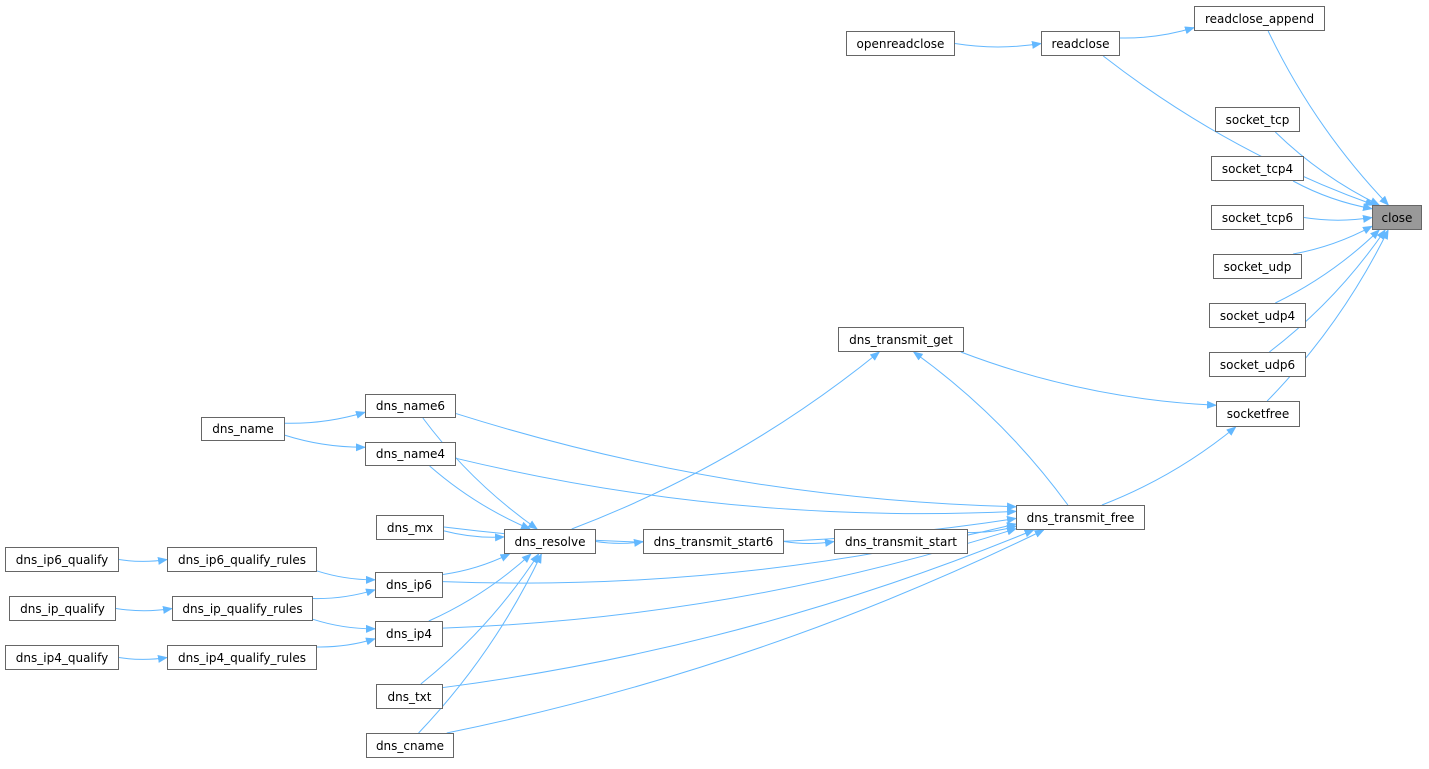  Describe the element at coordinates (325, 417) in the screenshot. I see `edge-dns_name-to-dns_name6` at that location.